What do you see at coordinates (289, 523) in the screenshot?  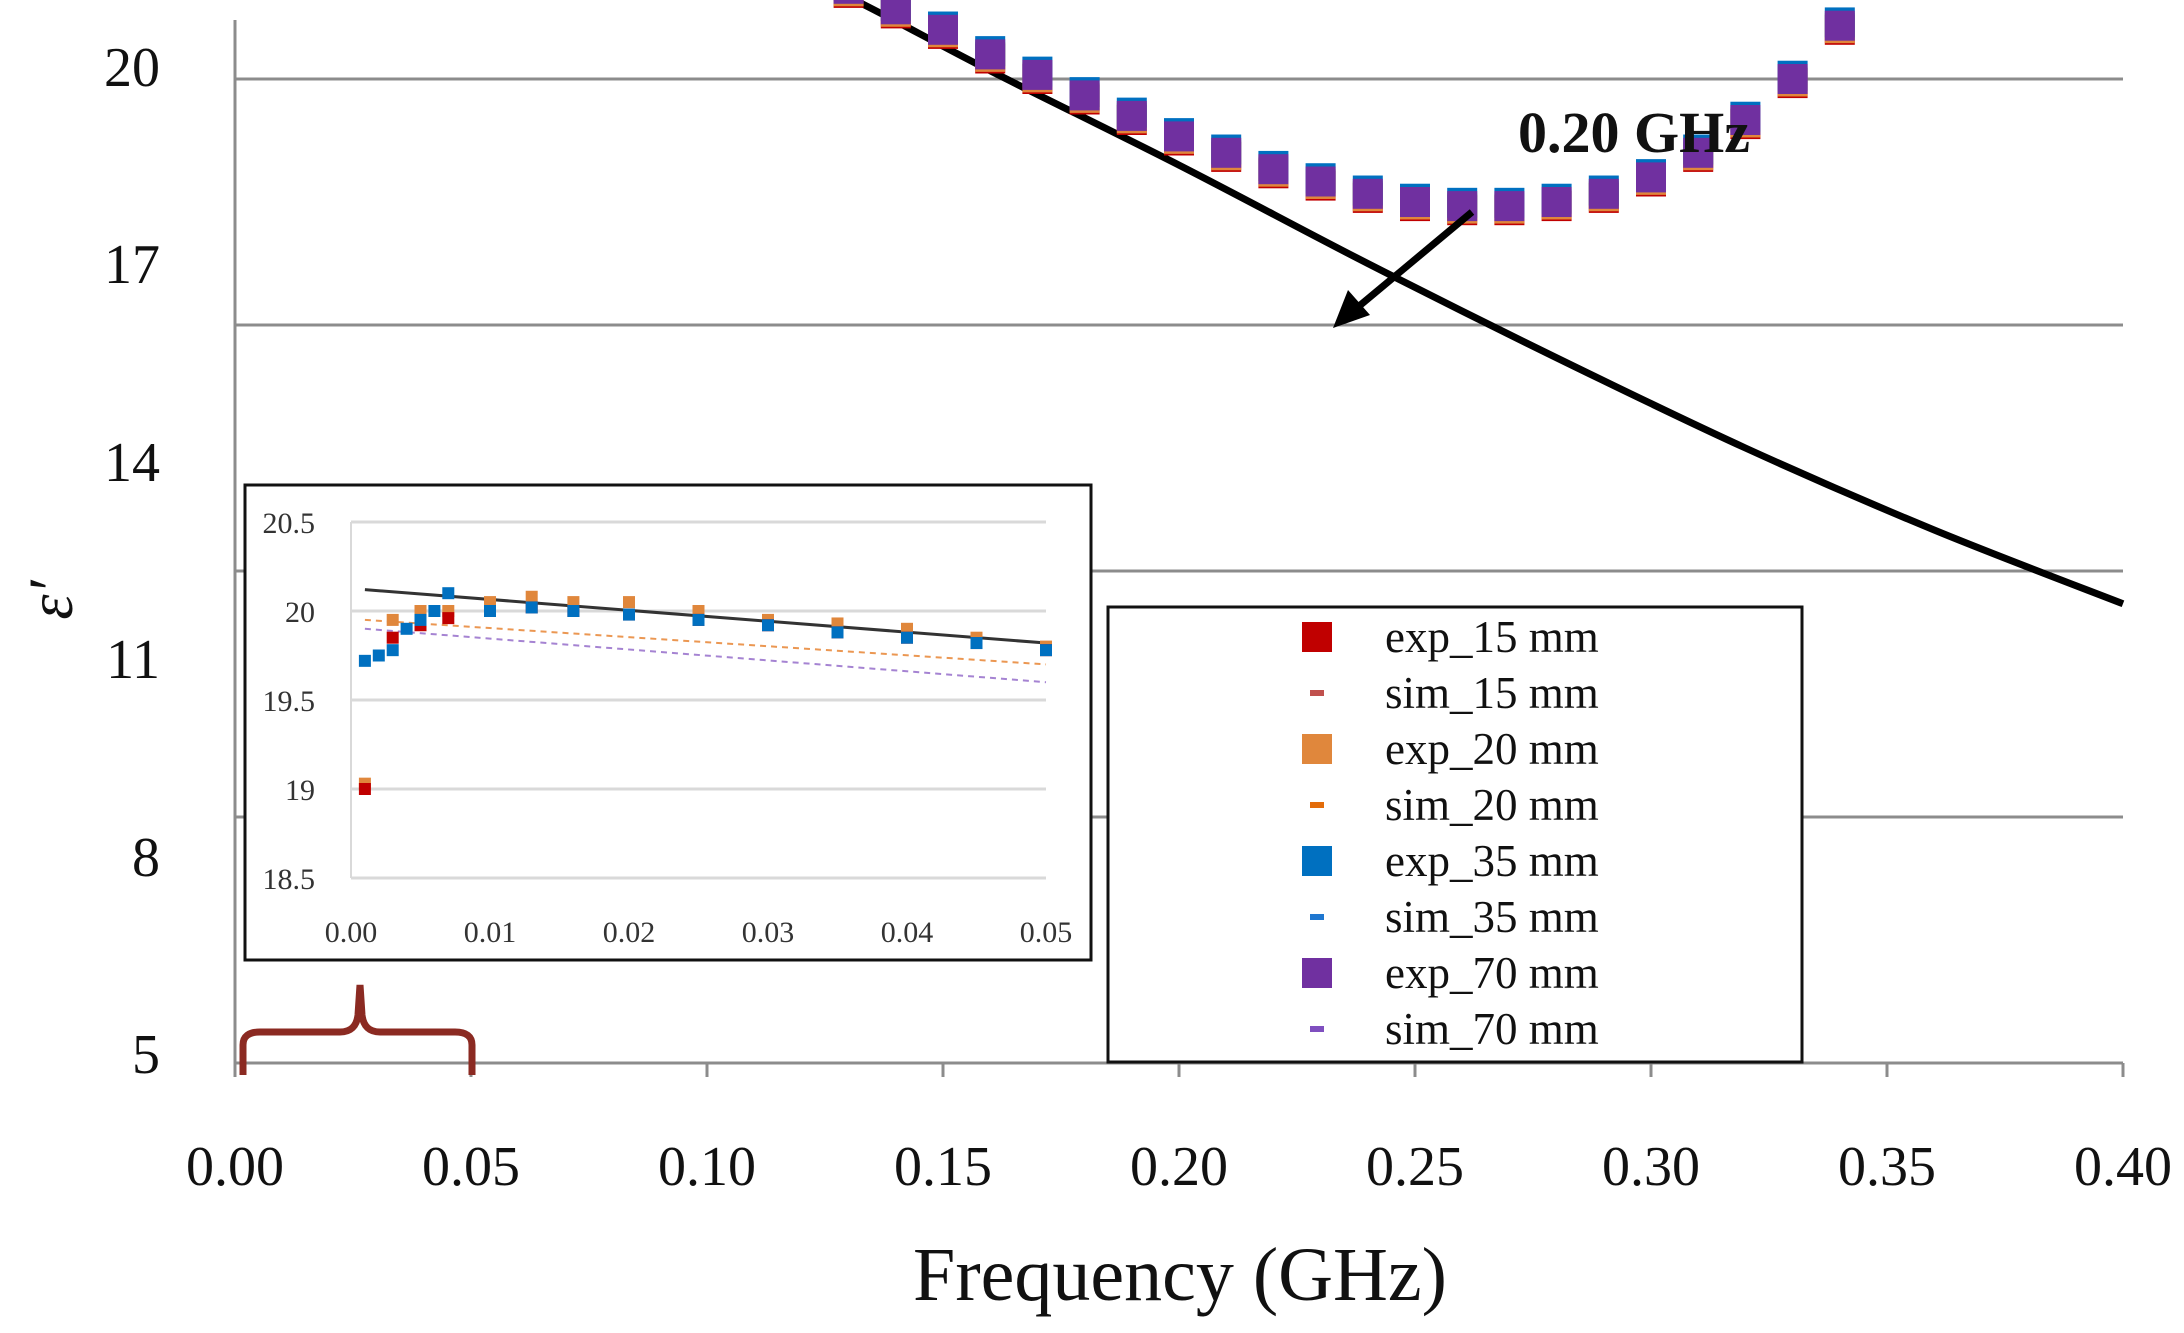 I see `inset-y-tick-label: 20.5` at bounding box center [289, 523].